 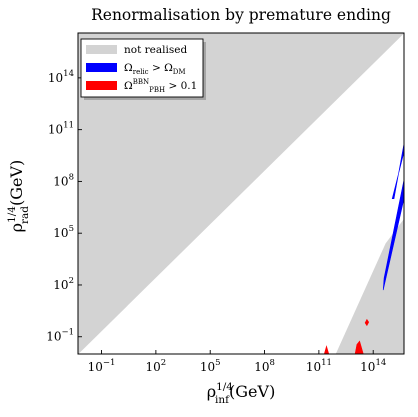 I want to click on y-axis-label: ρ1/4rad(GeV), so click(x=18, y=196).